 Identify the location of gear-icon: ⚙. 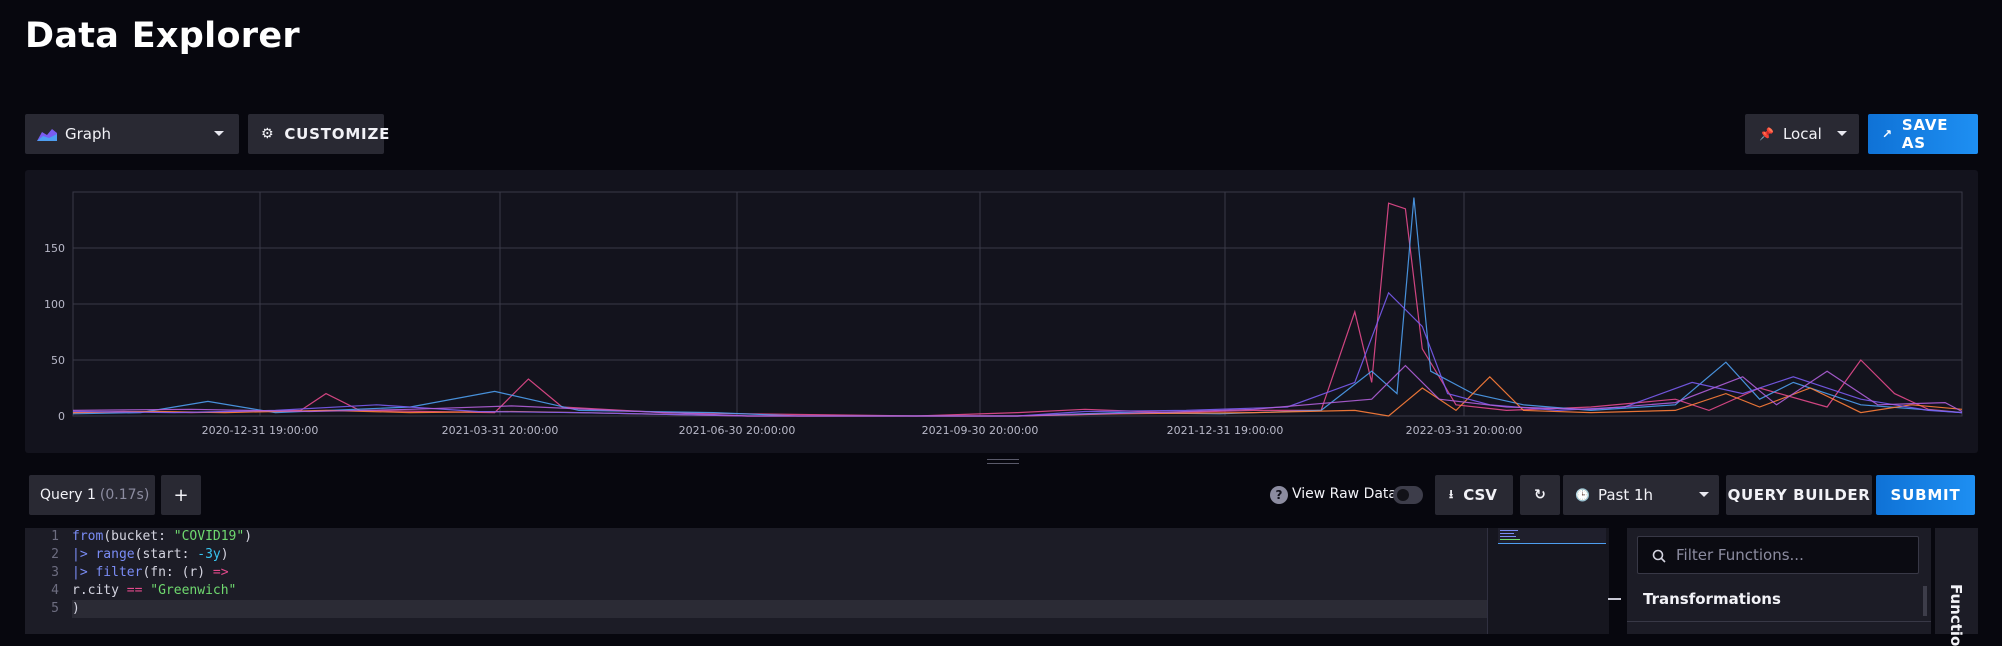
(268, 134).